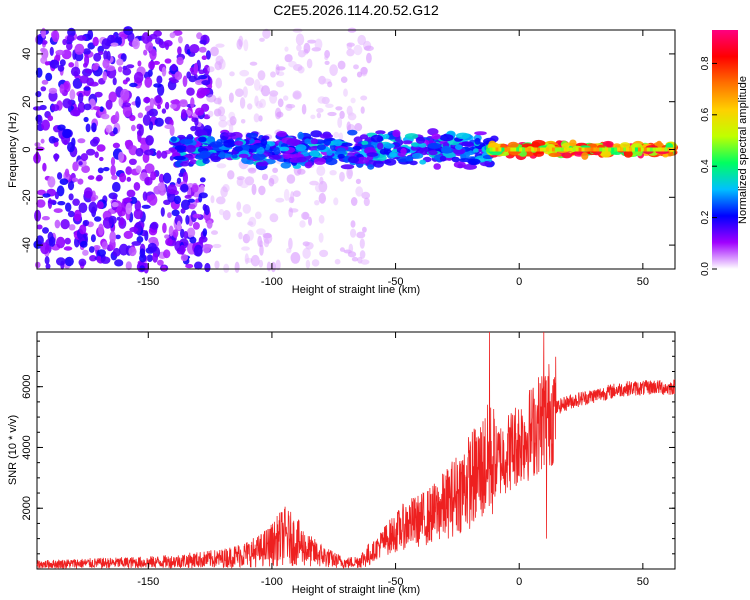 The height and width of the screenshot is (600, 750). What do you see at coordinates (27, 54) in the screenshot?
I see `spectrogram-ytick-label: 40` at bounding box center [27, 54].